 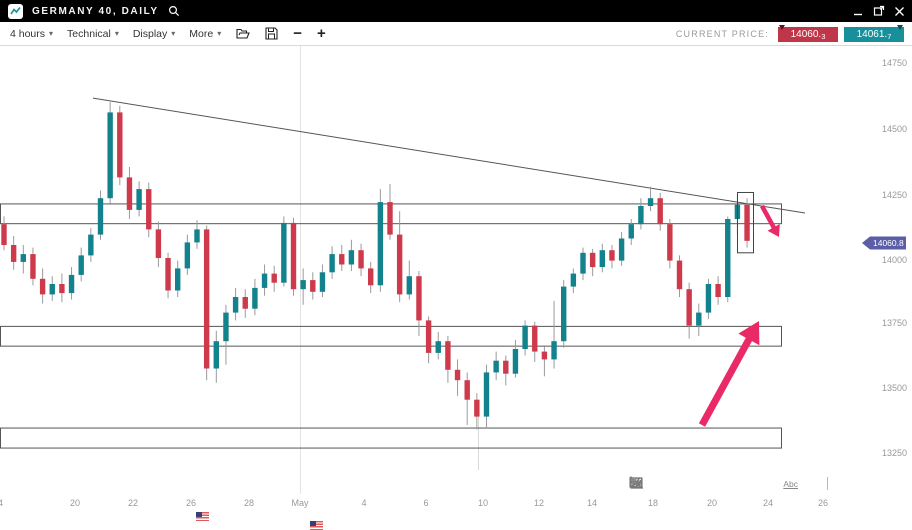 What do you see at coordinates (243, 34) in the screenshot?
I see `open-folder-icon` at bounding box center [243, 34].